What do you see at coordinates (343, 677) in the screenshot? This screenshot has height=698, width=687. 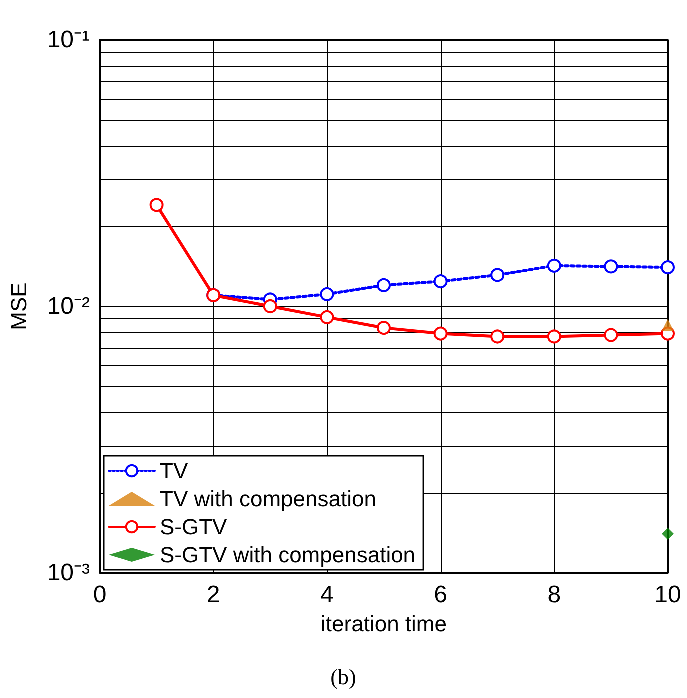 I see `text: (b)` at bounding box center [343, 677].